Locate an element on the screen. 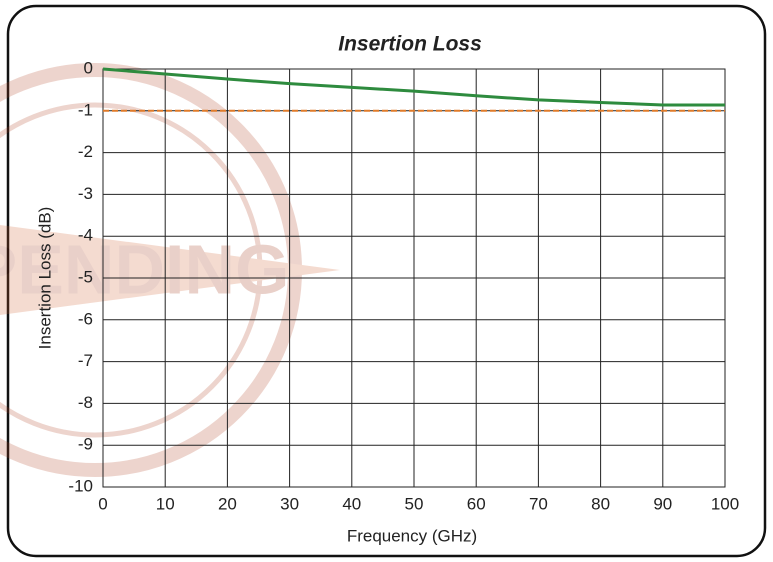 This screenshot has height=562, width=773. y-tick-label: -8 is located at coordinates (85, 402).